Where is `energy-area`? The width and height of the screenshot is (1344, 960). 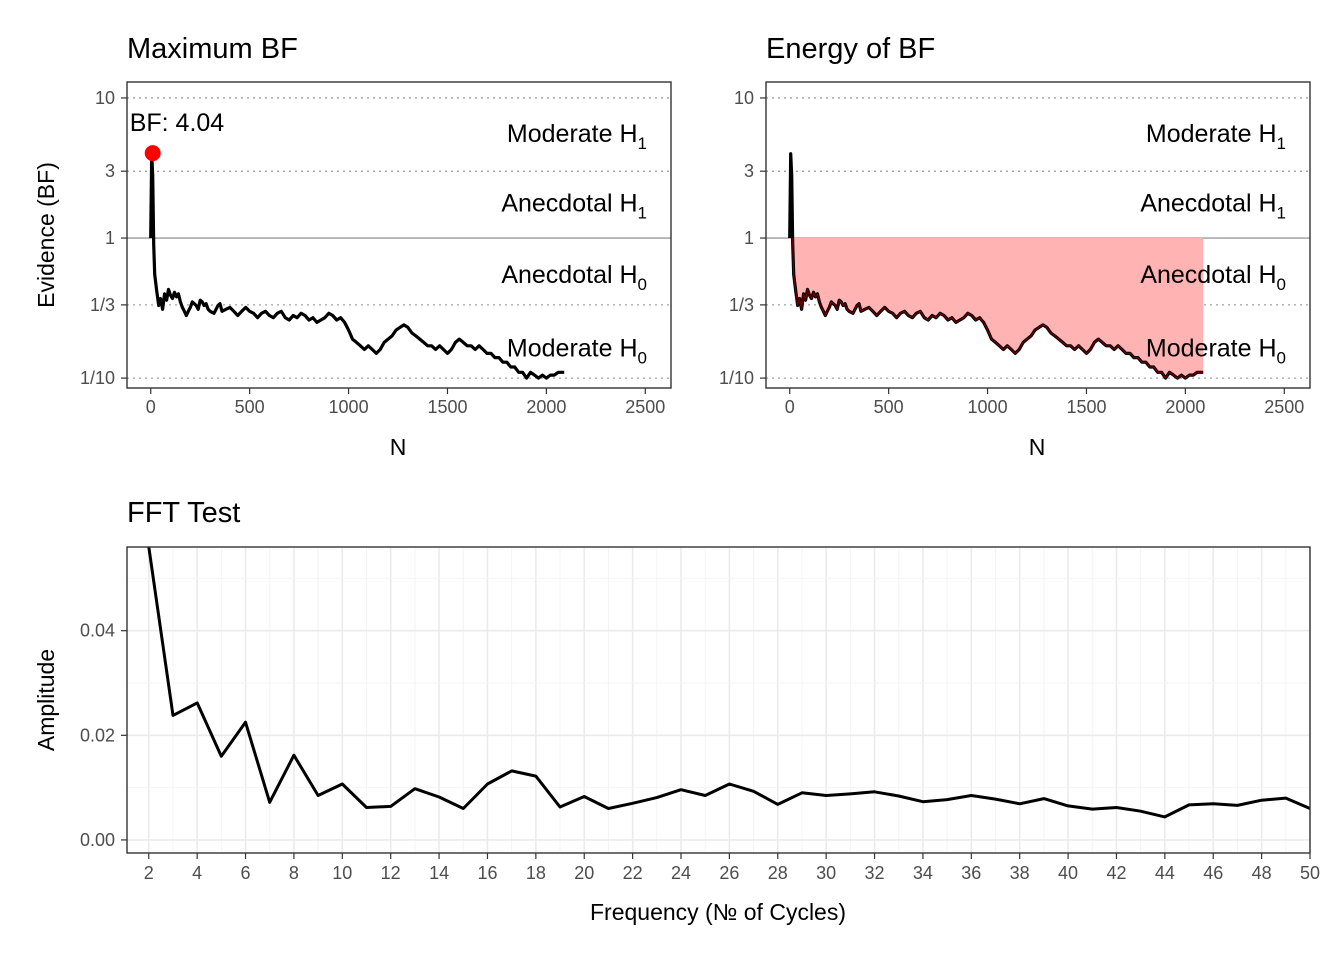 energy-area is located at coordinates (998, 308).